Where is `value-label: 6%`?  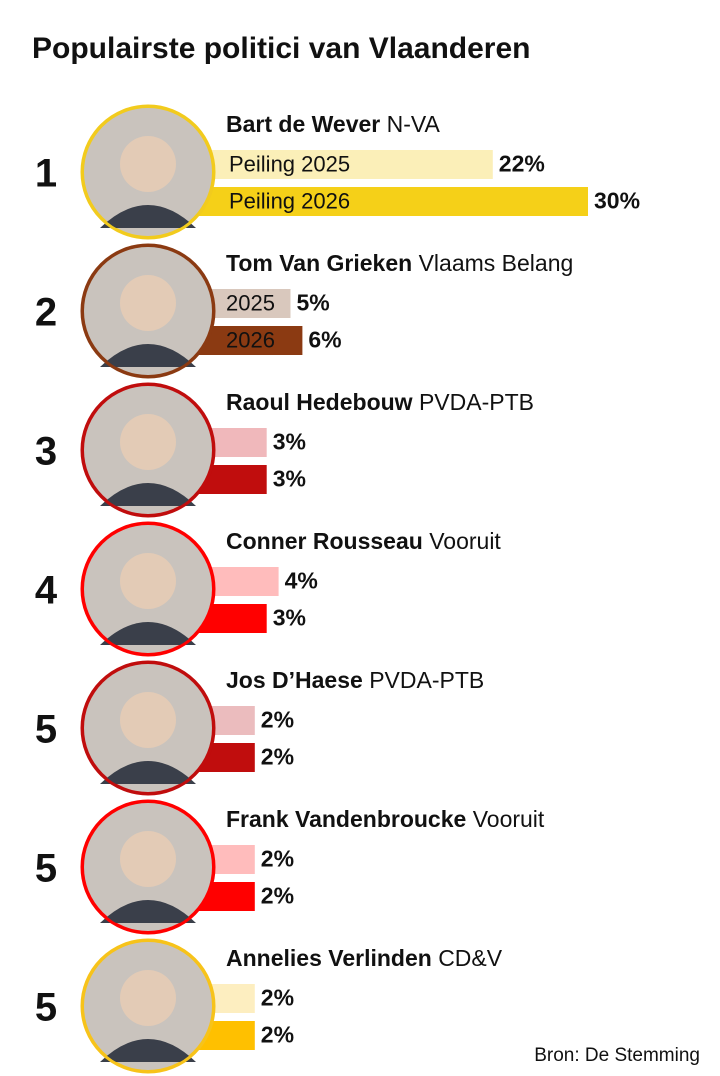
value-label: 6% is located at coordinates (324, 340).